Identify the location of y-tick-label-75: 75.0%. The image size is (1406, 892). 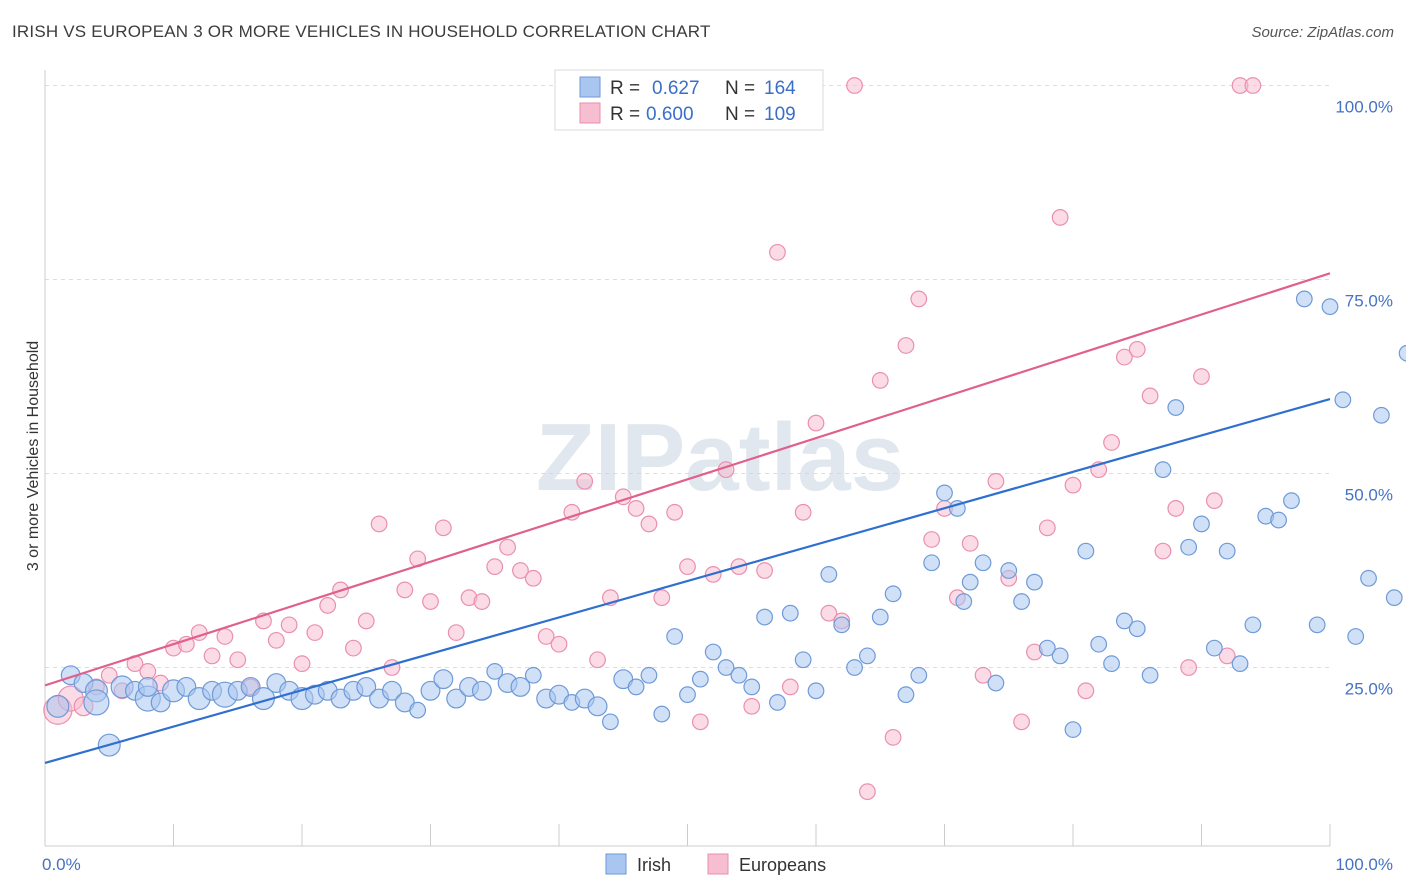
(1369, 301).